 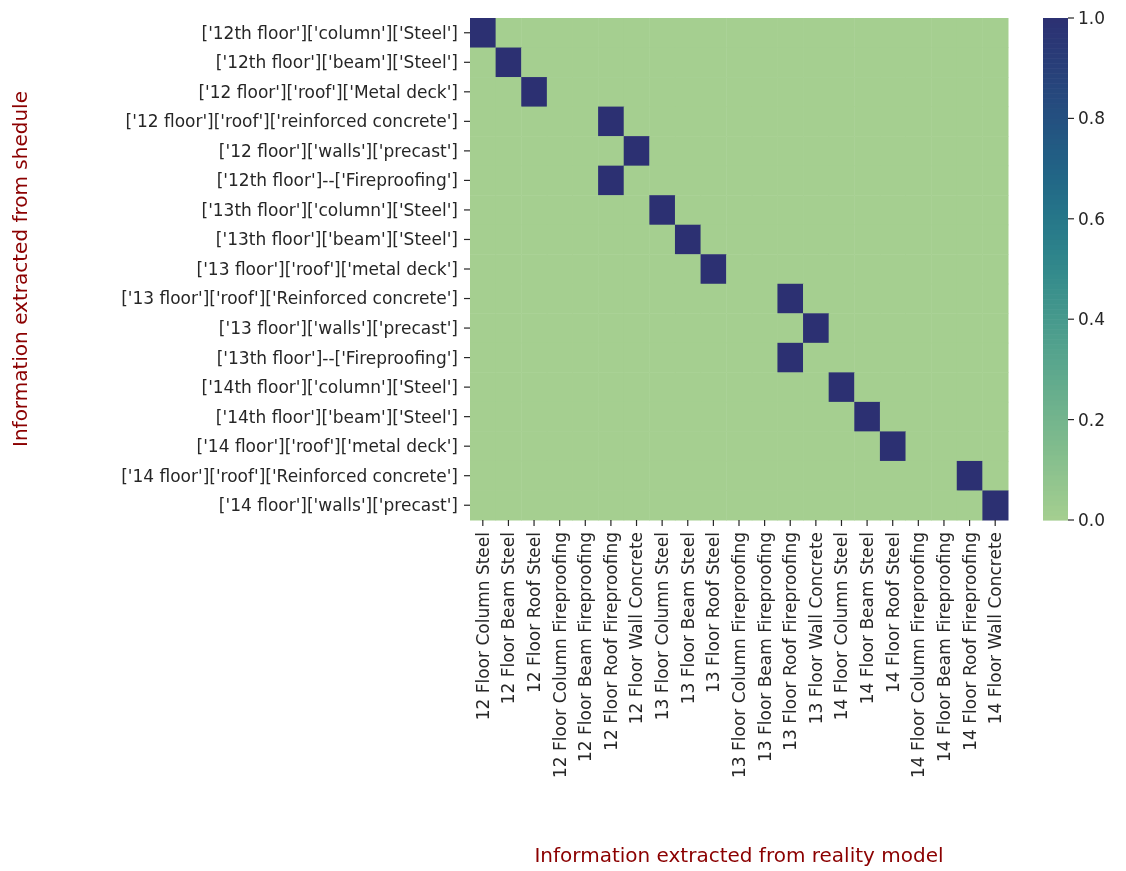 I want to click on x-tick-label: 13 Floor Roof Steel, so click(x=713, y=613).